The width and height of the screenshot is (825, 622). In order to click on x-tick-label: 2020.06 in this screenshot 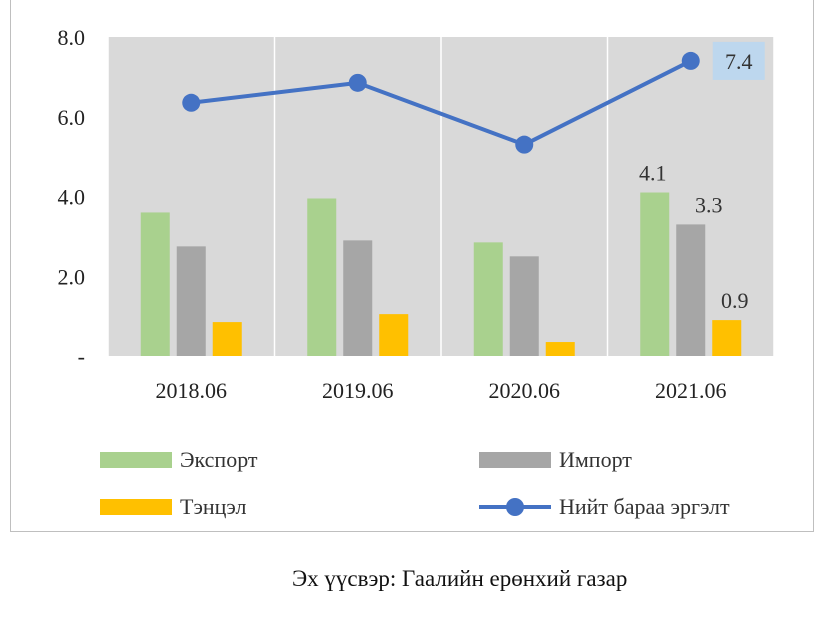, I will do `click(525, 390)`.